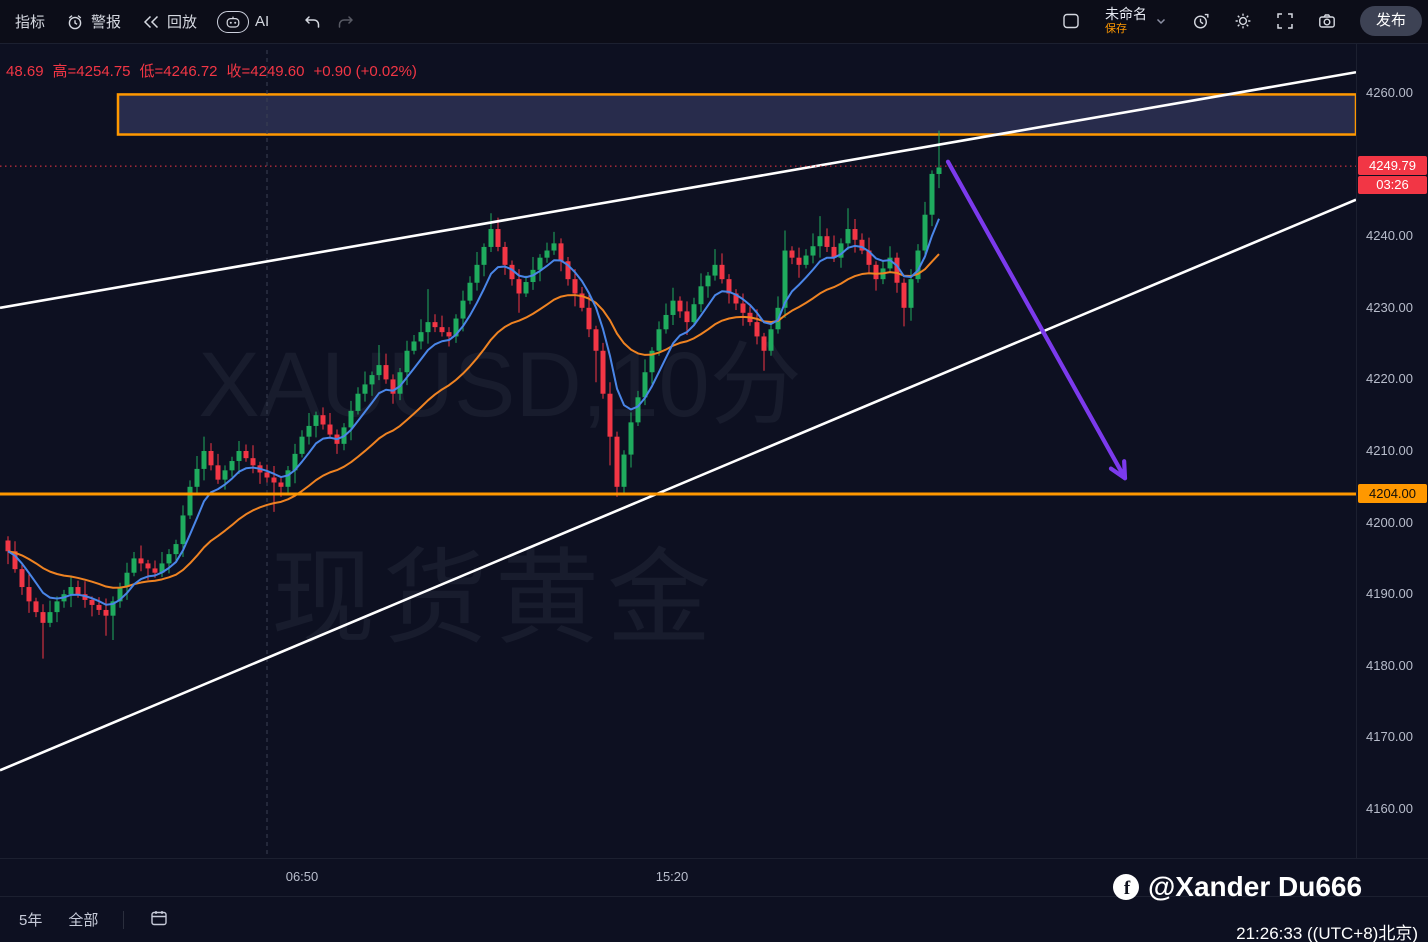  Describe the element at coordinates (1036, 320) in the screenshot. I see `projection-arrow` at that location.